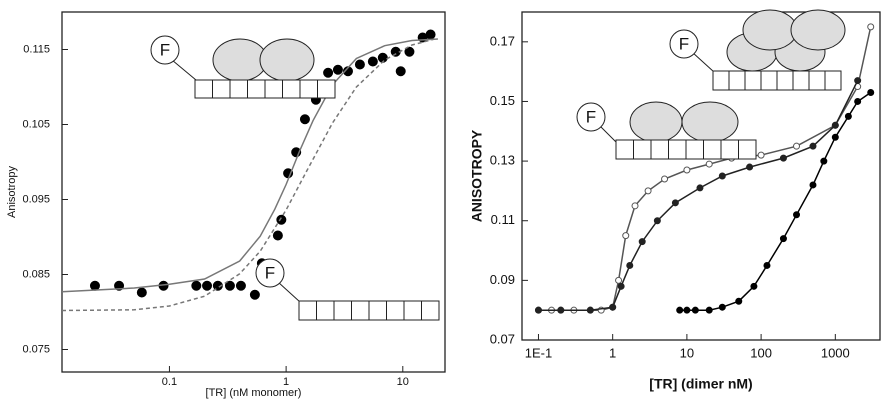 The image size is (884, 406). I want to click on x-axis-label: [TR] (nM monomer), so click(254, 393).